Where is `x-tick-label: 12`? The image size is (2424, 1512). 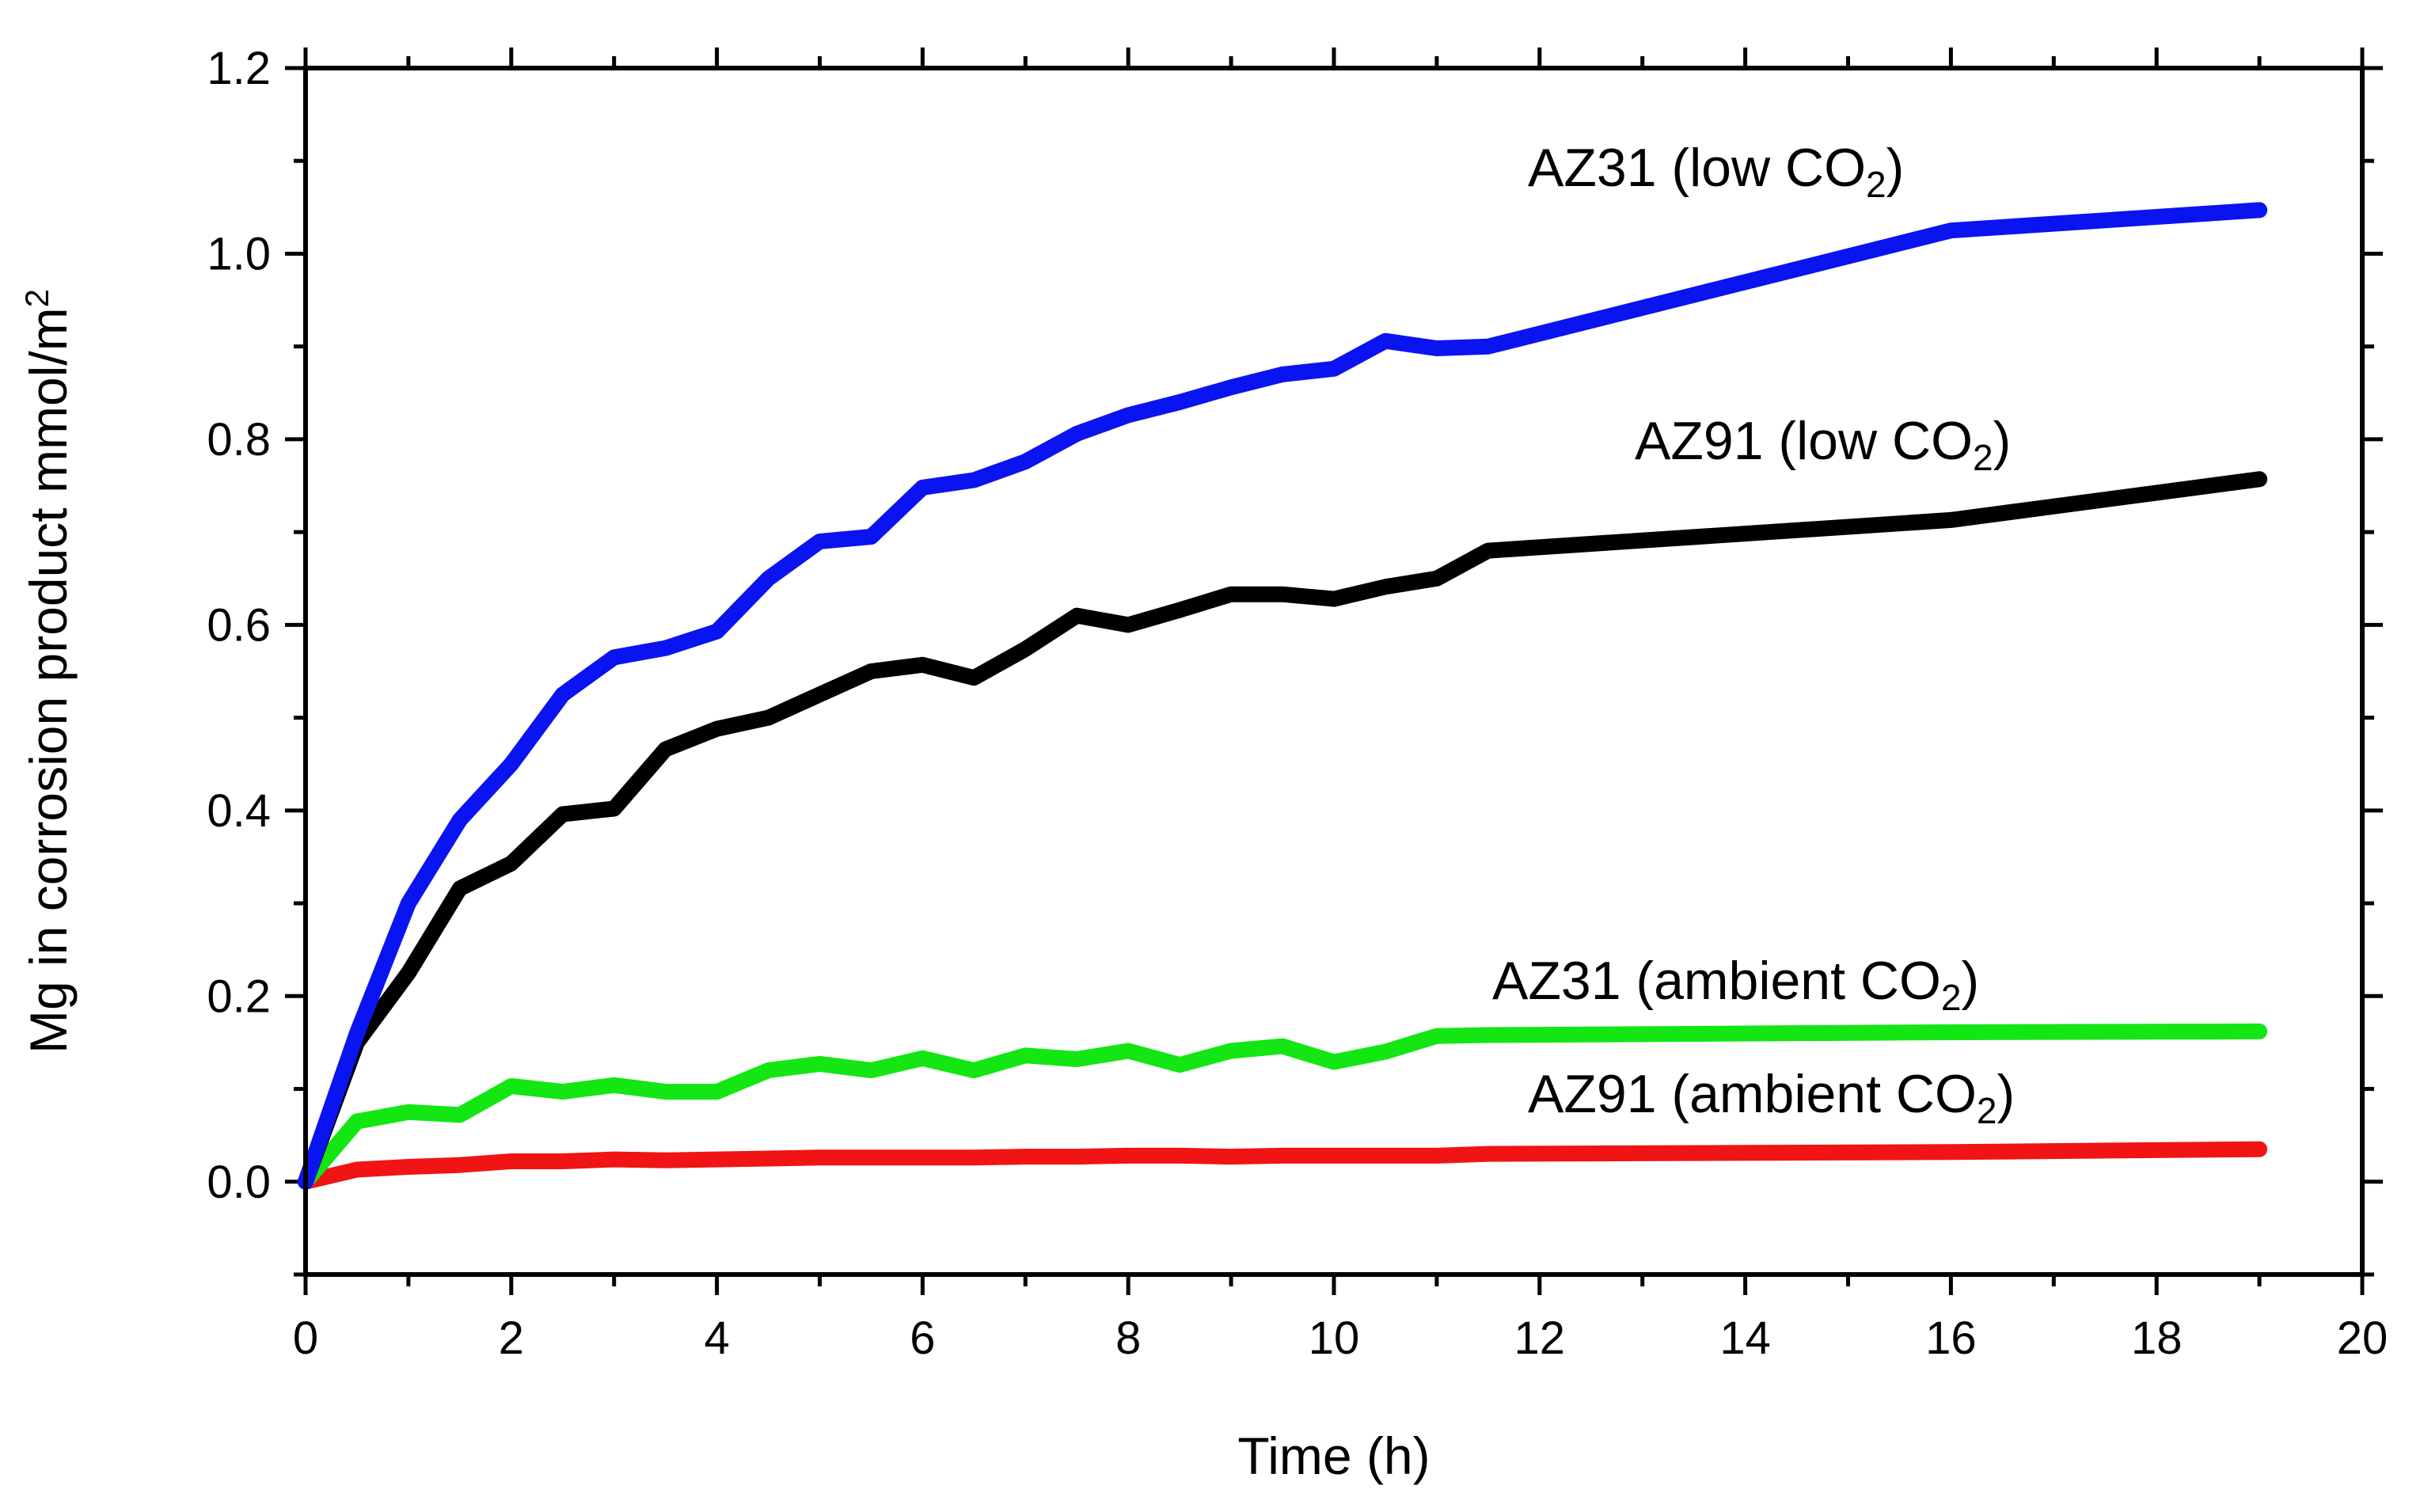 x-tick-label: 12 is located at coordinates (1540, 1338).